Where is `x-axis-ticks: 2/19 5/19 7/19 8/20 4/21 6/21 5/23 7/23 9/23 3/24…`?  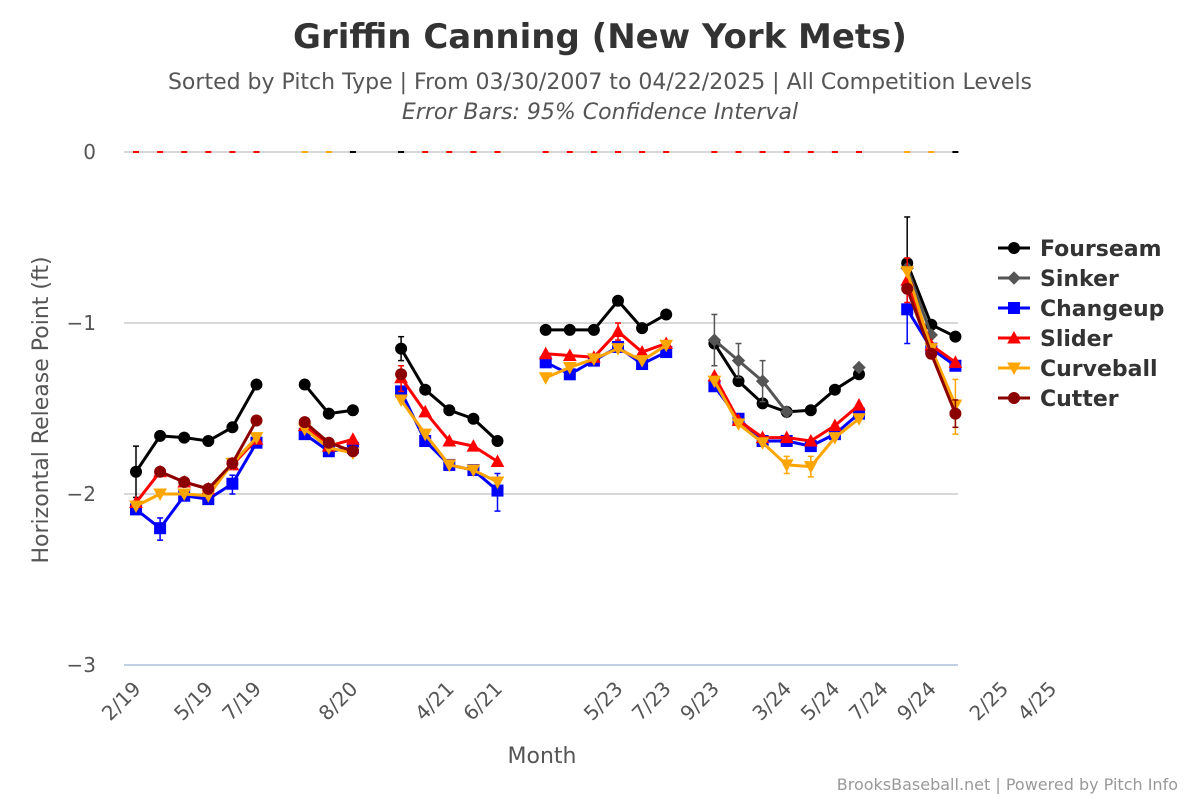 x-axis-ticks: 2/19 5/19 7/19 8/20 4/21 6/21 5/23 7/23 9/23 3/24… is located at coordinates (579, 701).